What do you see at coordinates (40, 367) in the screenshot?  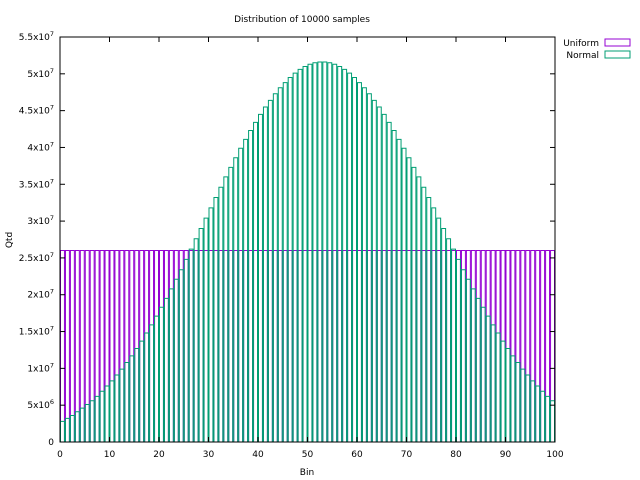 I see `y-tick-label: 1x10⁷` at bounding box center [40, 367].